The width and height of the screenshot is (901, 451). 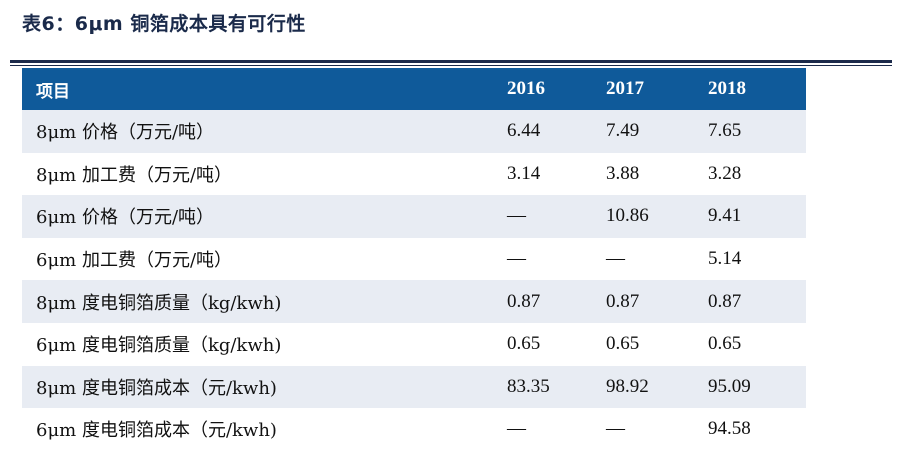 I want to click on row-label: 6μm 度电铜箔成本（元/kwh), so click(x=156, y=431).